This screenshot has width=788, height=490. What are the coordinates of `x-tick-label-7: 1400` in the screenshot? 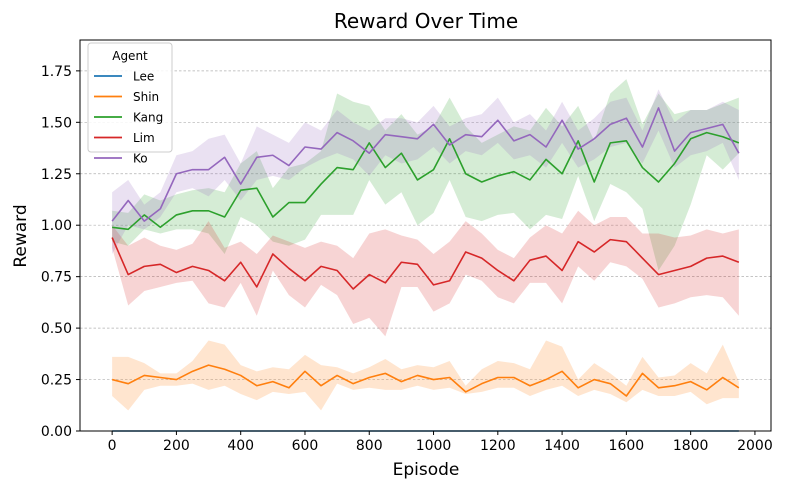 It's located at (562, 446).